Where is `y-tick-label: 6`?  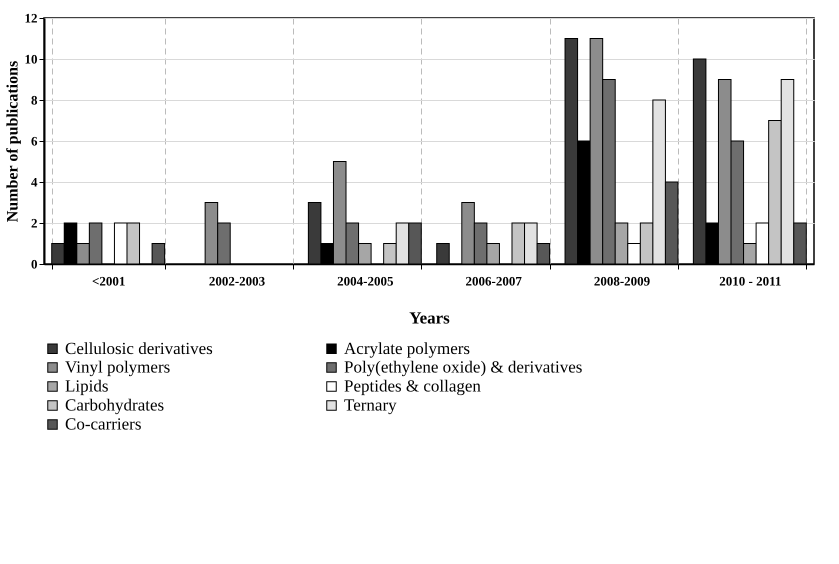 y-tick-label: 6 is located at coordinates (34, 141).